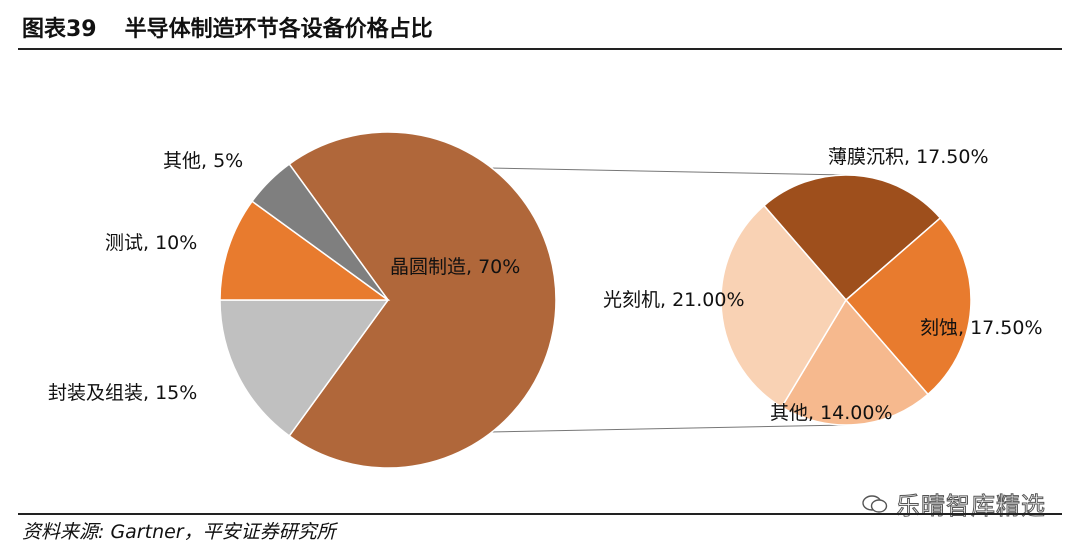 This screenshot has height=552, width=1080. Describe the element at coordinates (59, 29) in the screenshot. I see `figure-number: 图表39` at that location.